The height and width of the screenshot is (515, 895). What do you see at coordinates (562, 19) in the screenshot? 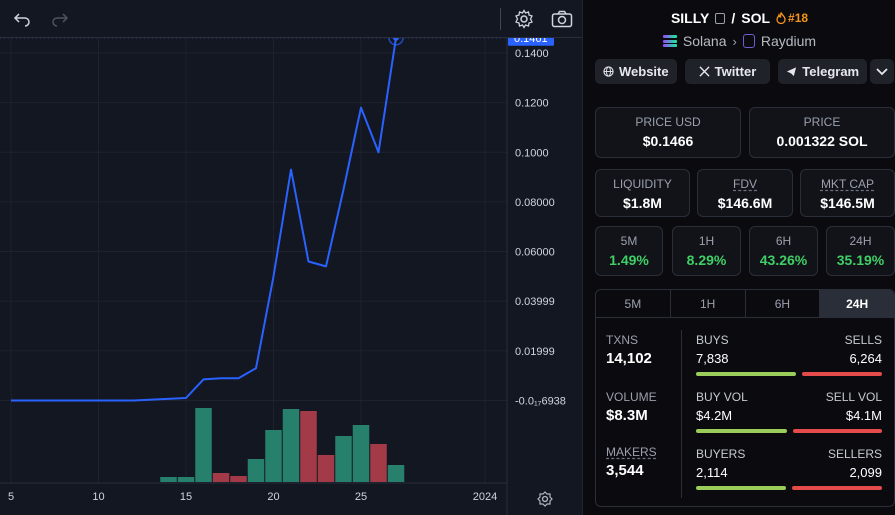
I see `camera-icon` at bounding box center [562, 19].